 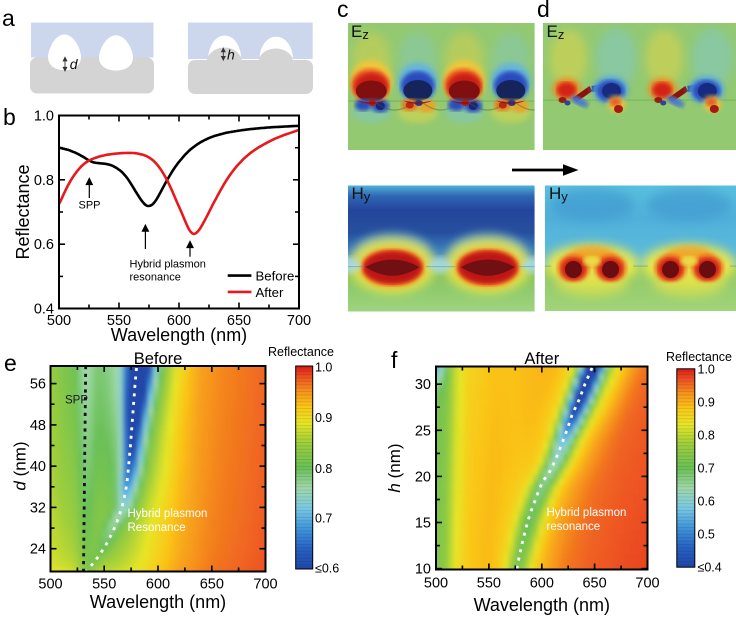 What do you see at coordinates (394, 360) in the screenshot?
I see `svg-text: f` at bounding box center [394, 360].